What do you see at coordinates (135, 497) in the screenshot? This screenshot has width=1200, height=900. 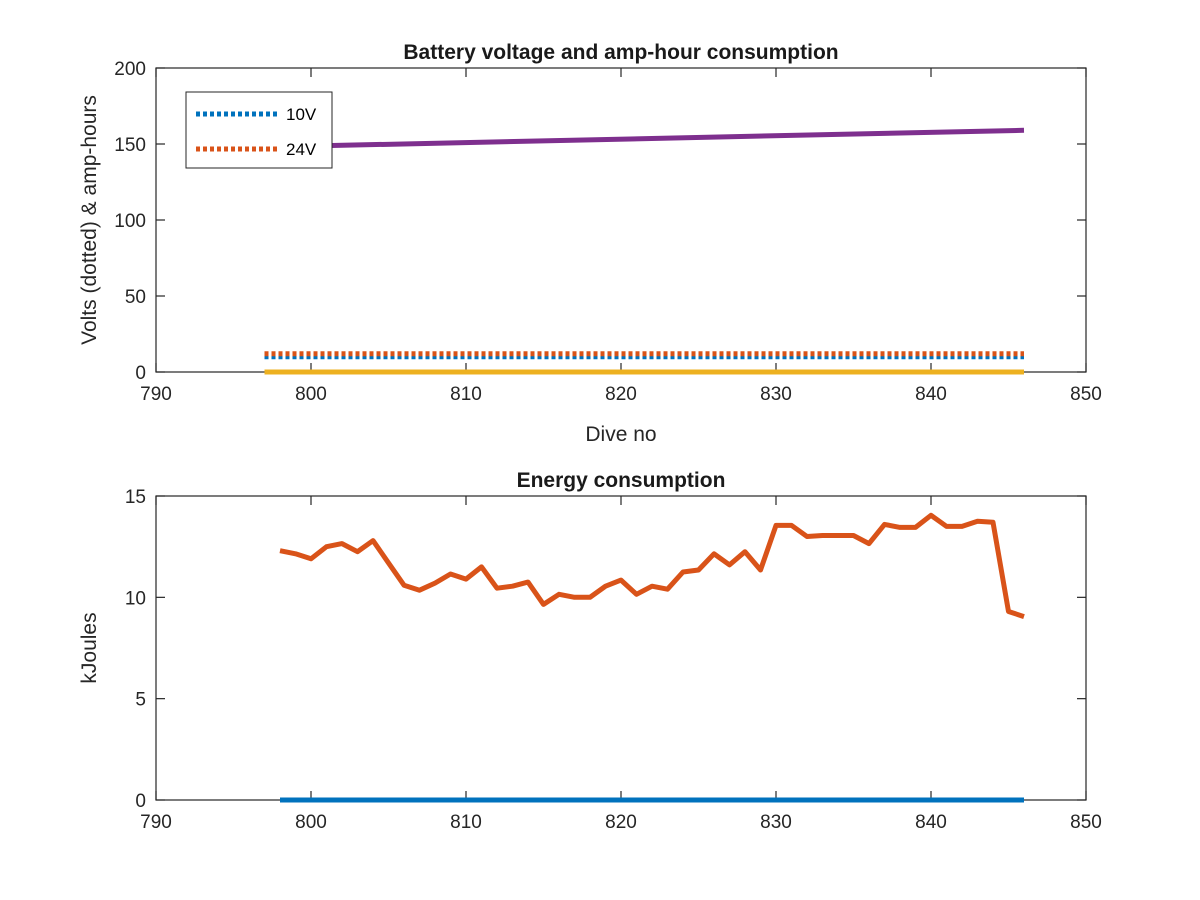 I see `y-tick-label: 15` at bounding box center [135, 497].